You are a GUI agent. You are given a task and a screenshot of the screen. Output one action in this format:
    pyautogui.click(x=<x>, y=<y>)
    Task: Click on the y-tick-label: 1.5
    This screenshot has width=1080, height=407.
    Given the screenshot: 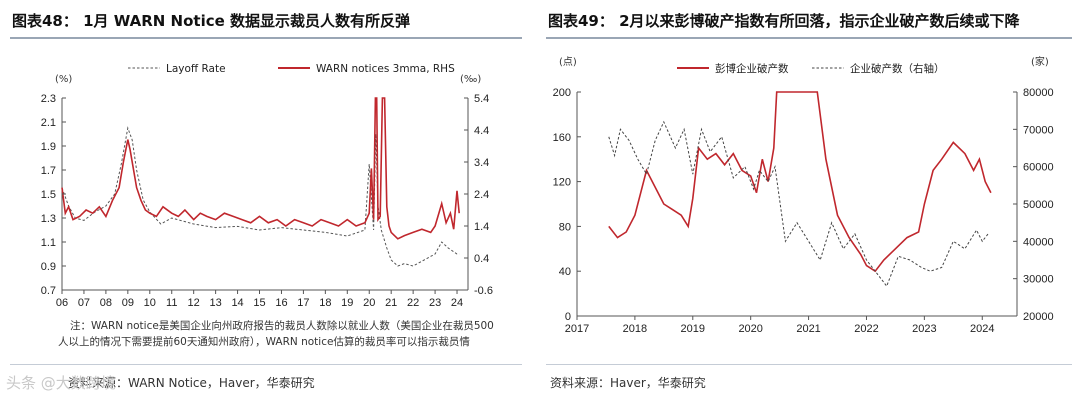 What is the action you would take?
    pyautogui.click(x=48, y=195)
    